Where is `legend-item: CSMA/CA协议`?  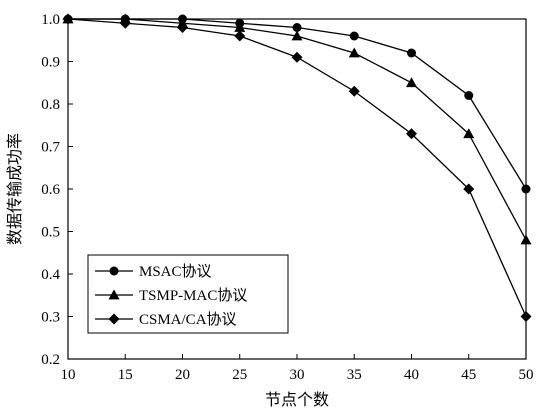 legend-item: CSMA/CA协议 is located at coordinates (166, 319).